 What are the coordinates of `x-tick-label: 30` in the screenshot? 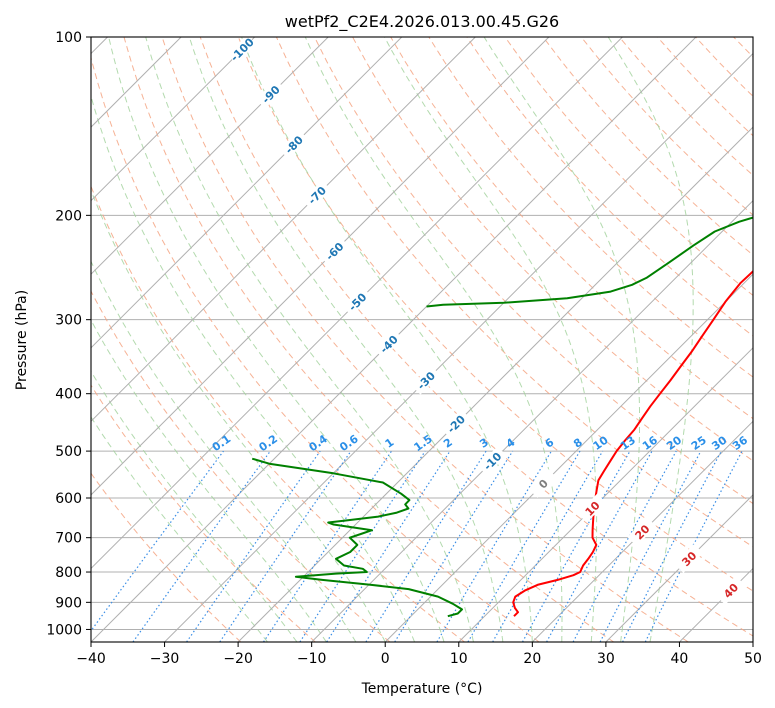 It's located at (606, 659).